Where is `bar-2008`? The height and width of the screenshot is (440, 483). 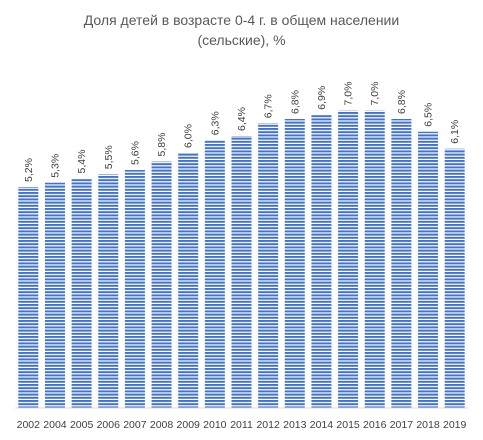 bar-2008 is located at coordinates (161, 284).